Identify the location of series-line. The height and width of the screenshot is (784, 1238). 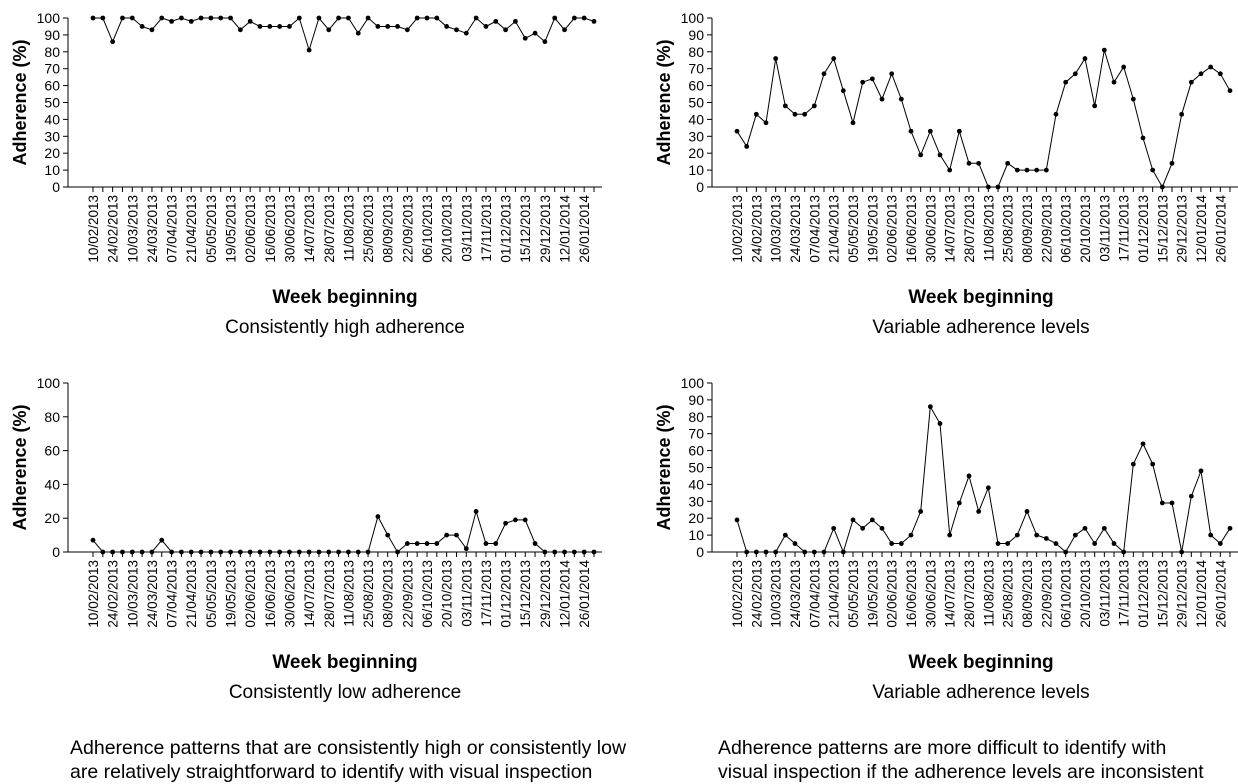
(983, 119).